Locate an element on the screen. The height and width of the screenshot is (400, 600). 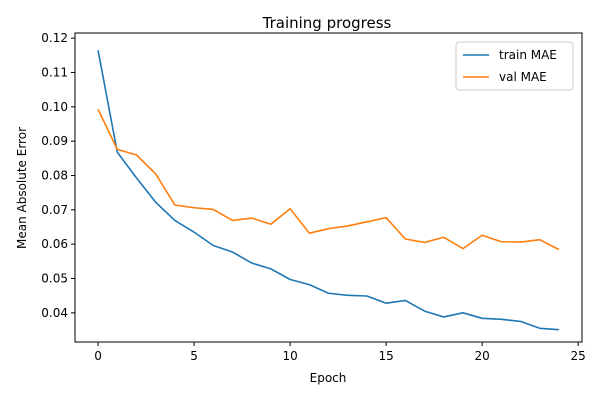
y-tick-label: 0.10 is located at coordinates (54, 107).